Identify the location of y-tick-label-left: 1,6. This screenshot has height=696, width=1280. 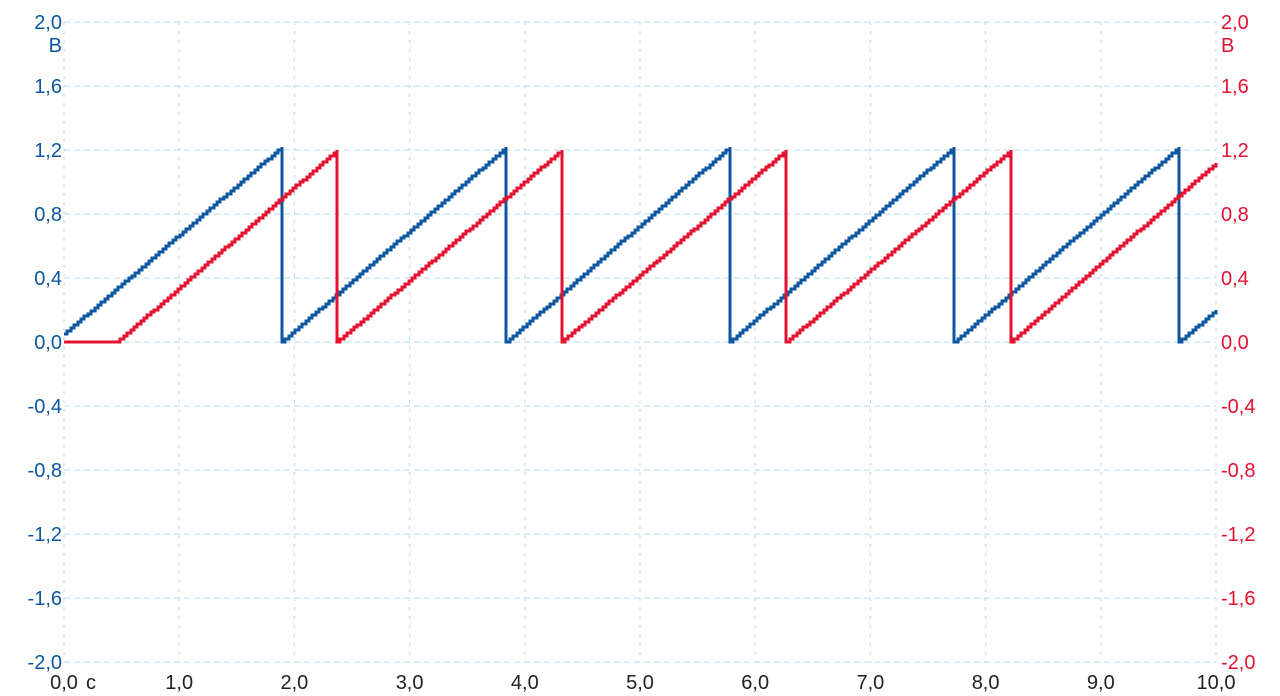
(48, 87).